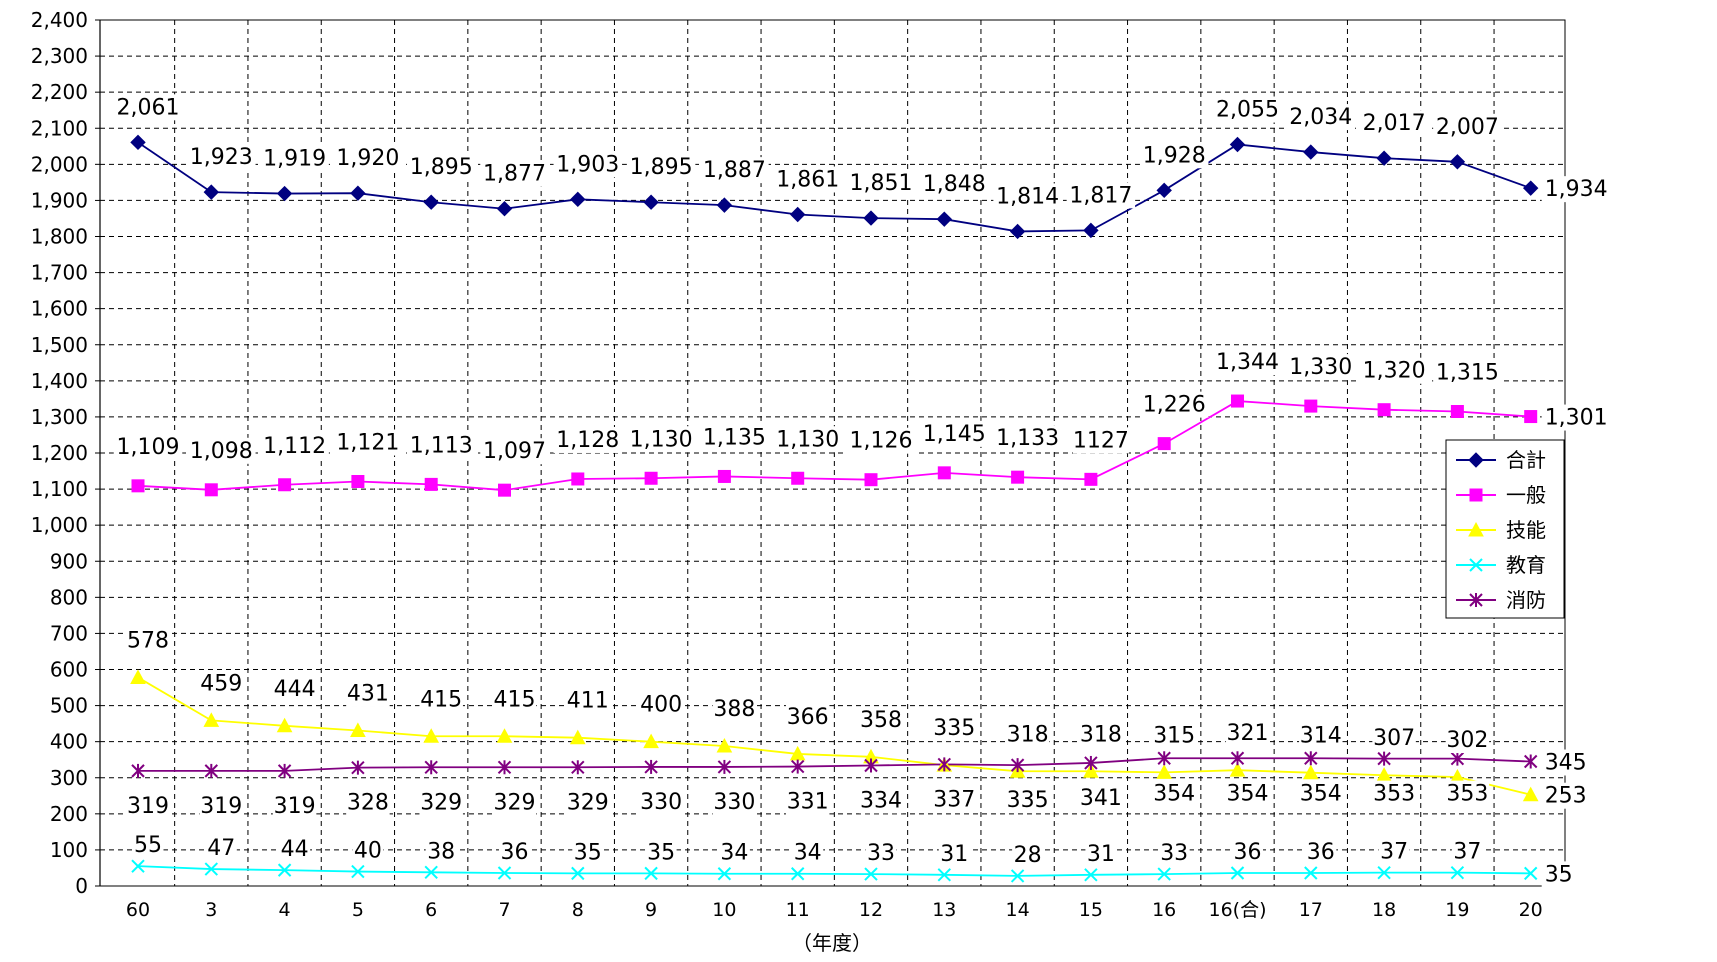 Image resolution: width=1717 pixels, height=962 pixels. I want to click on y-tick-label: 800, so click(69, 597).